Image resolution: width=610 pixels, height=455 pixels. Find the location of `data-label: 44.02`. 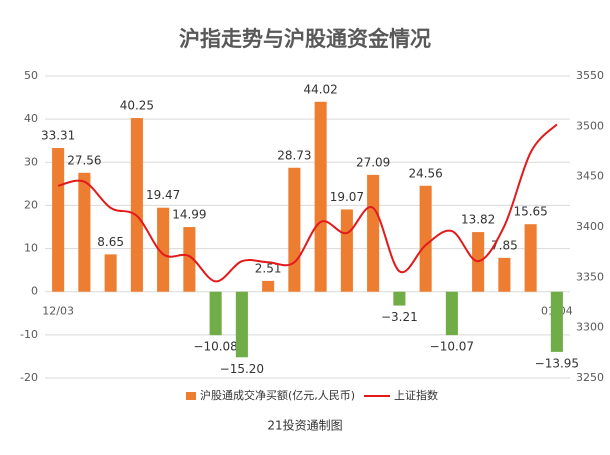

data-label: 44.02 is located at coordinates (320, 89).